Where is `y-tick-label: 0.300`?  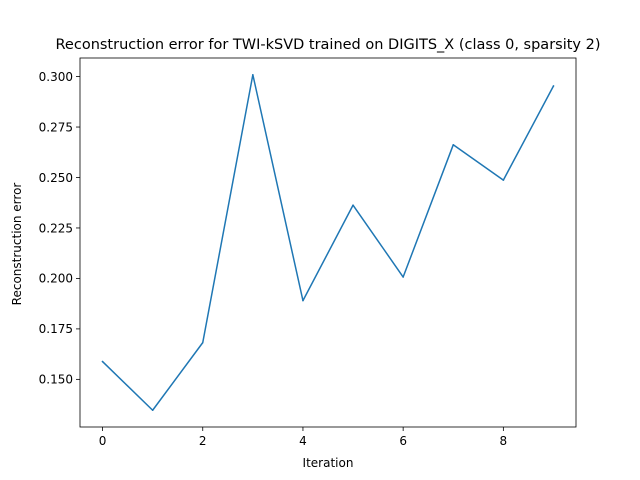
y-tick-label: 0.300 is located at coordinates (56, 77).